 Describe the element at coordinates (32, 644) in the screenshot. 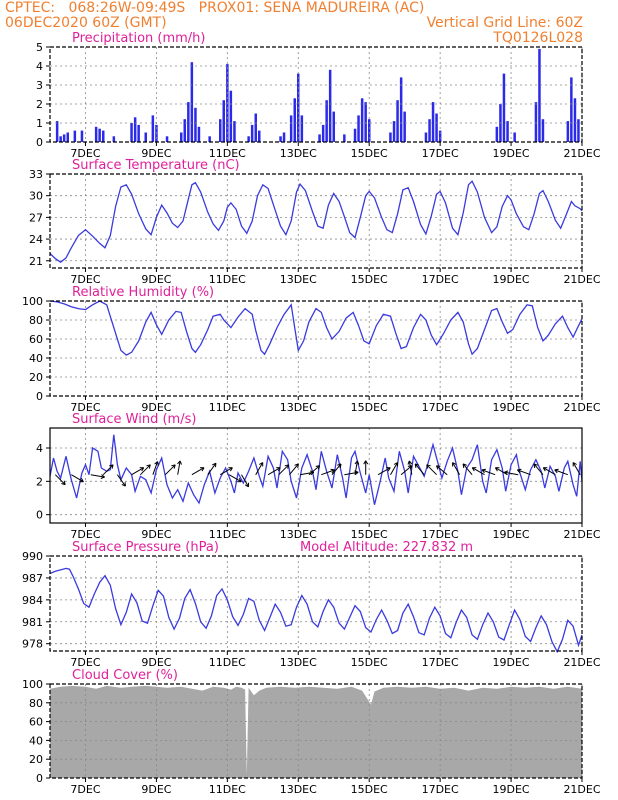

I see `y-tick-label: 978` at that location.